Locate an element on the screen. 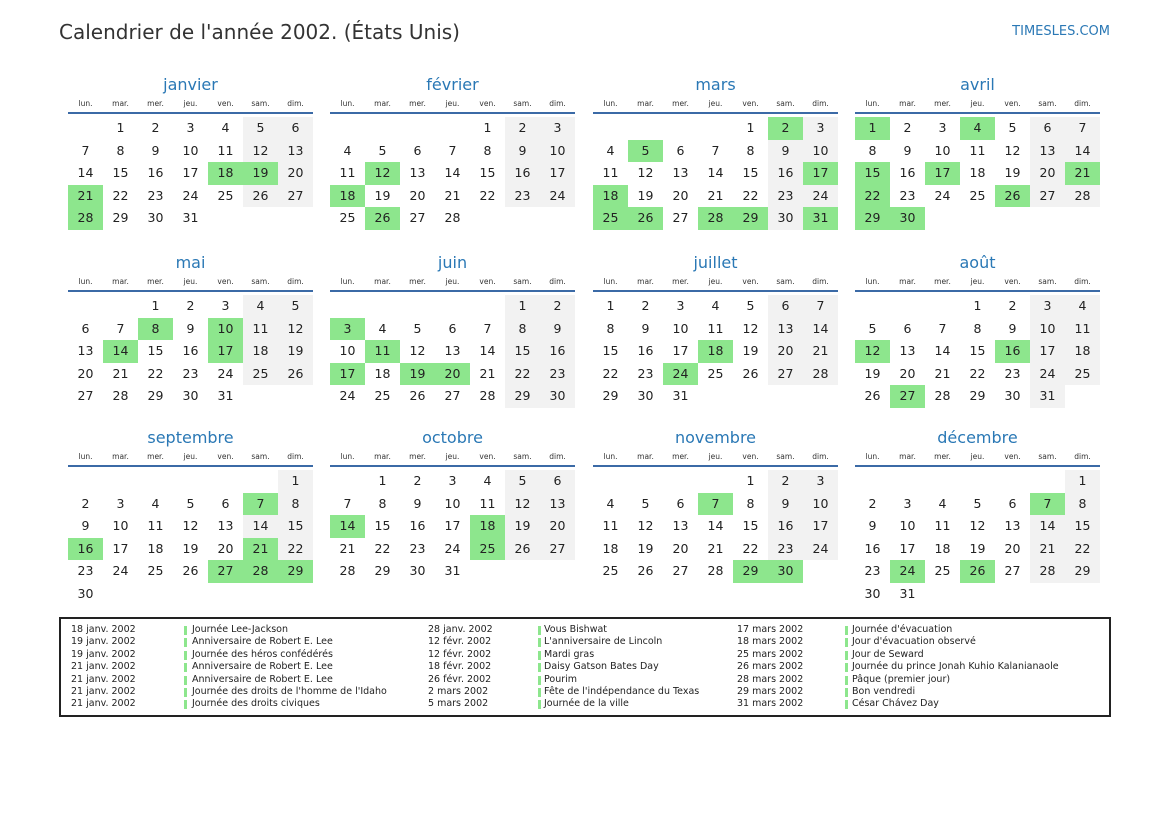 The height and width of the screenshot is (827, 1169). holiday-day-cell: 18 is located at coordinates (715, 351).